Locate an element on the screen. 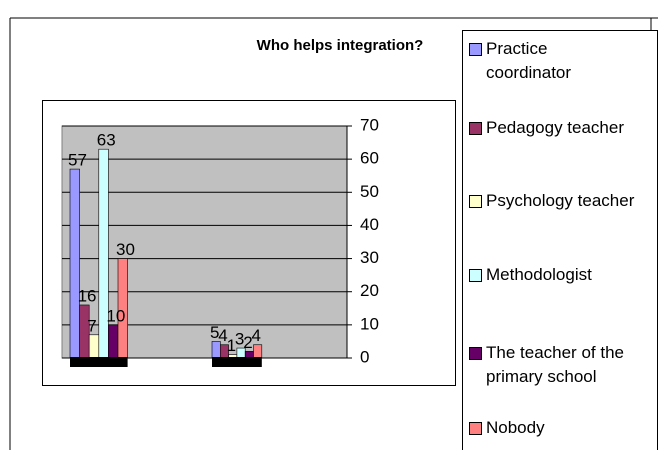  legend-label: Pedagogy teacher is located at coordinates (555, 127).